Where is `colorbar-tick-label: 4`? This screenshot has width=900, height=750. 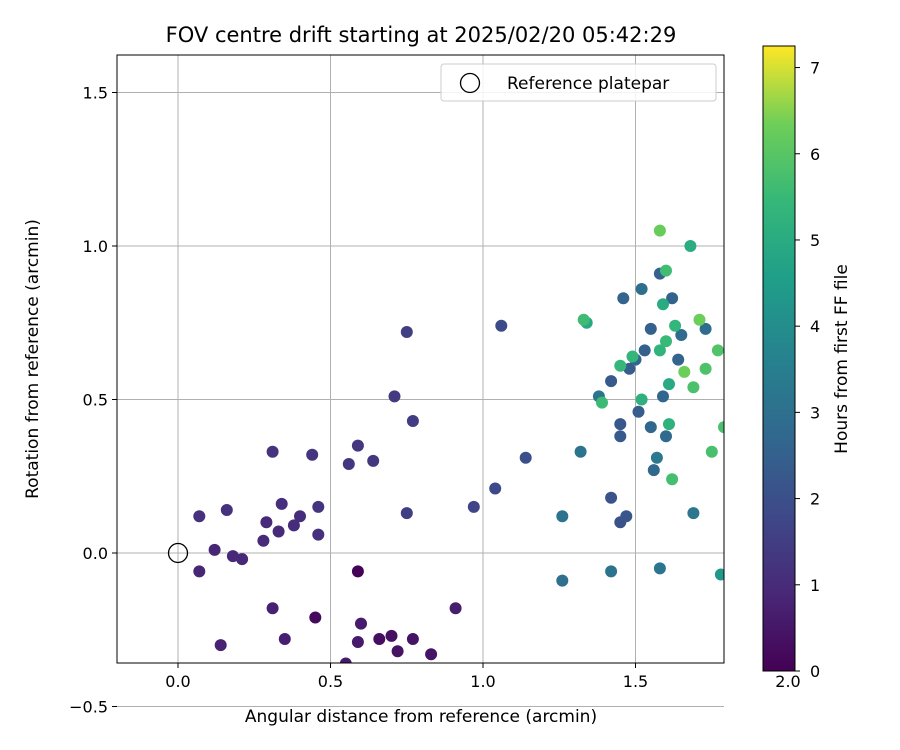
colorbar-tick-label: 4 is located at coordinates (815, 326).